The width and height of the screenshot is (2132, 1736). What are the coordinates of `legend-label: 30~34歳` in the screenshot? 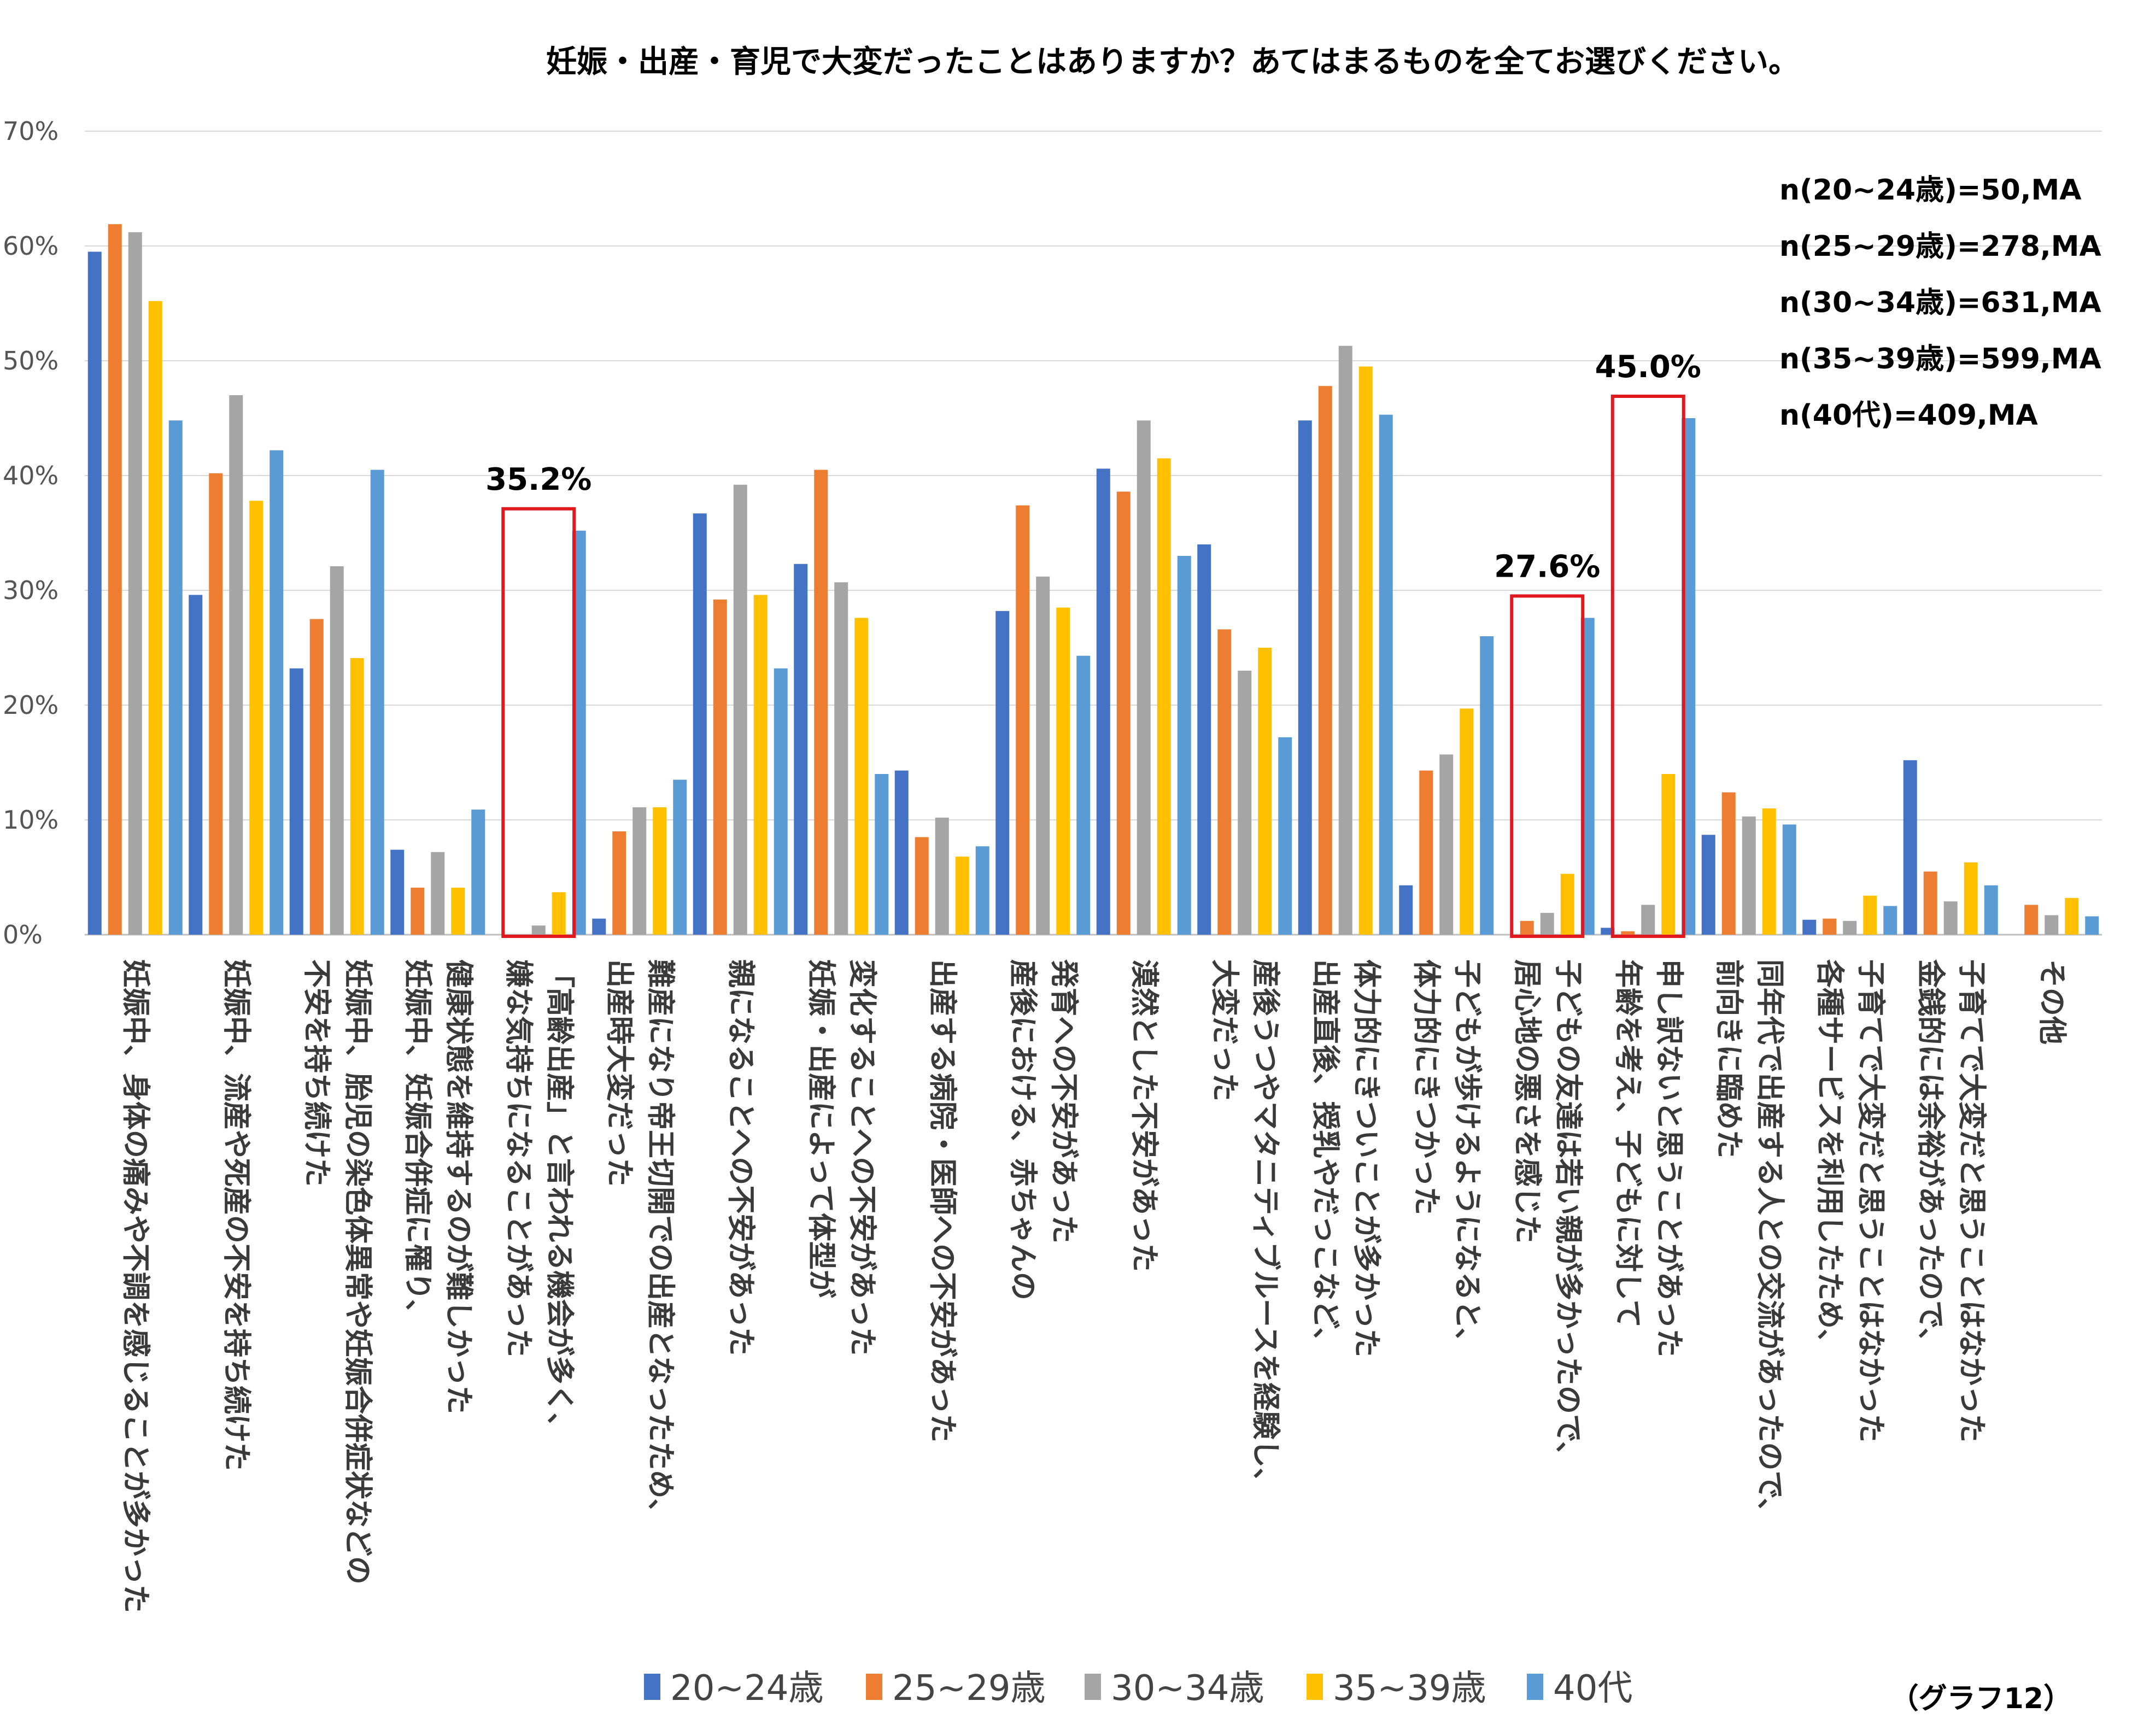 It's located at (1187, 1688).